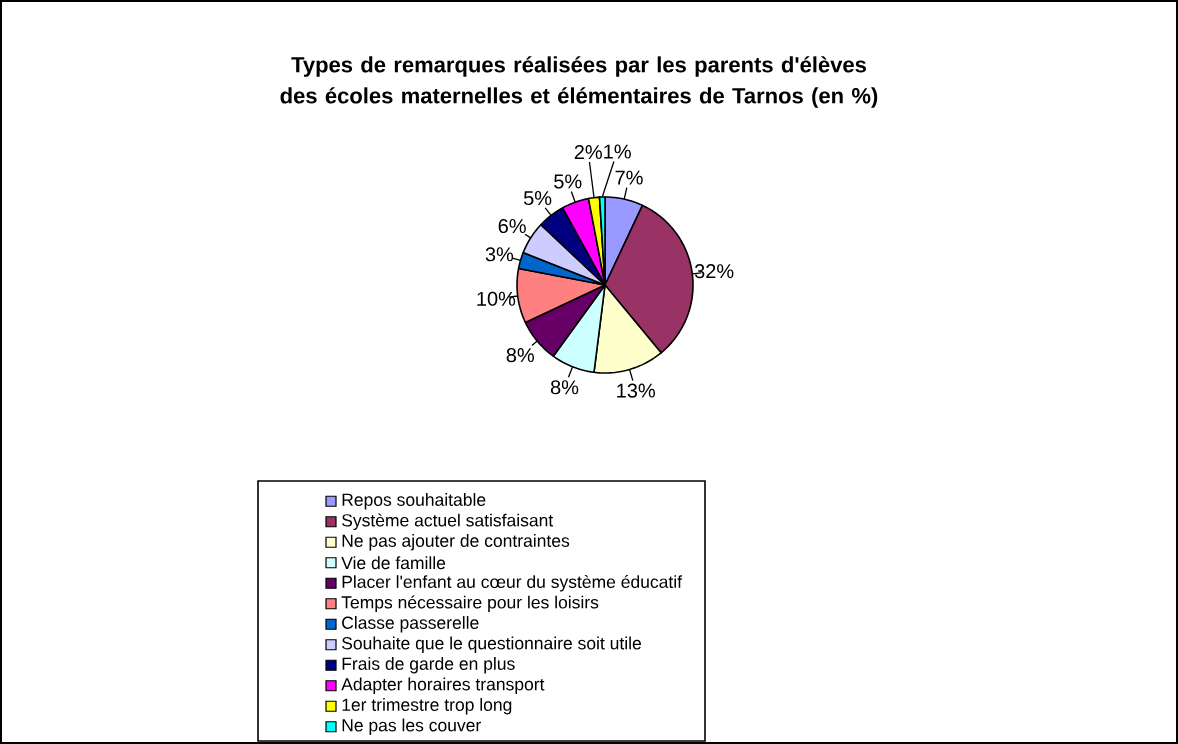  Describe the element at coordinates (456, 542) in the screenshot. I see `legend-label: Ne pas ajouter de contraintes` at that location.